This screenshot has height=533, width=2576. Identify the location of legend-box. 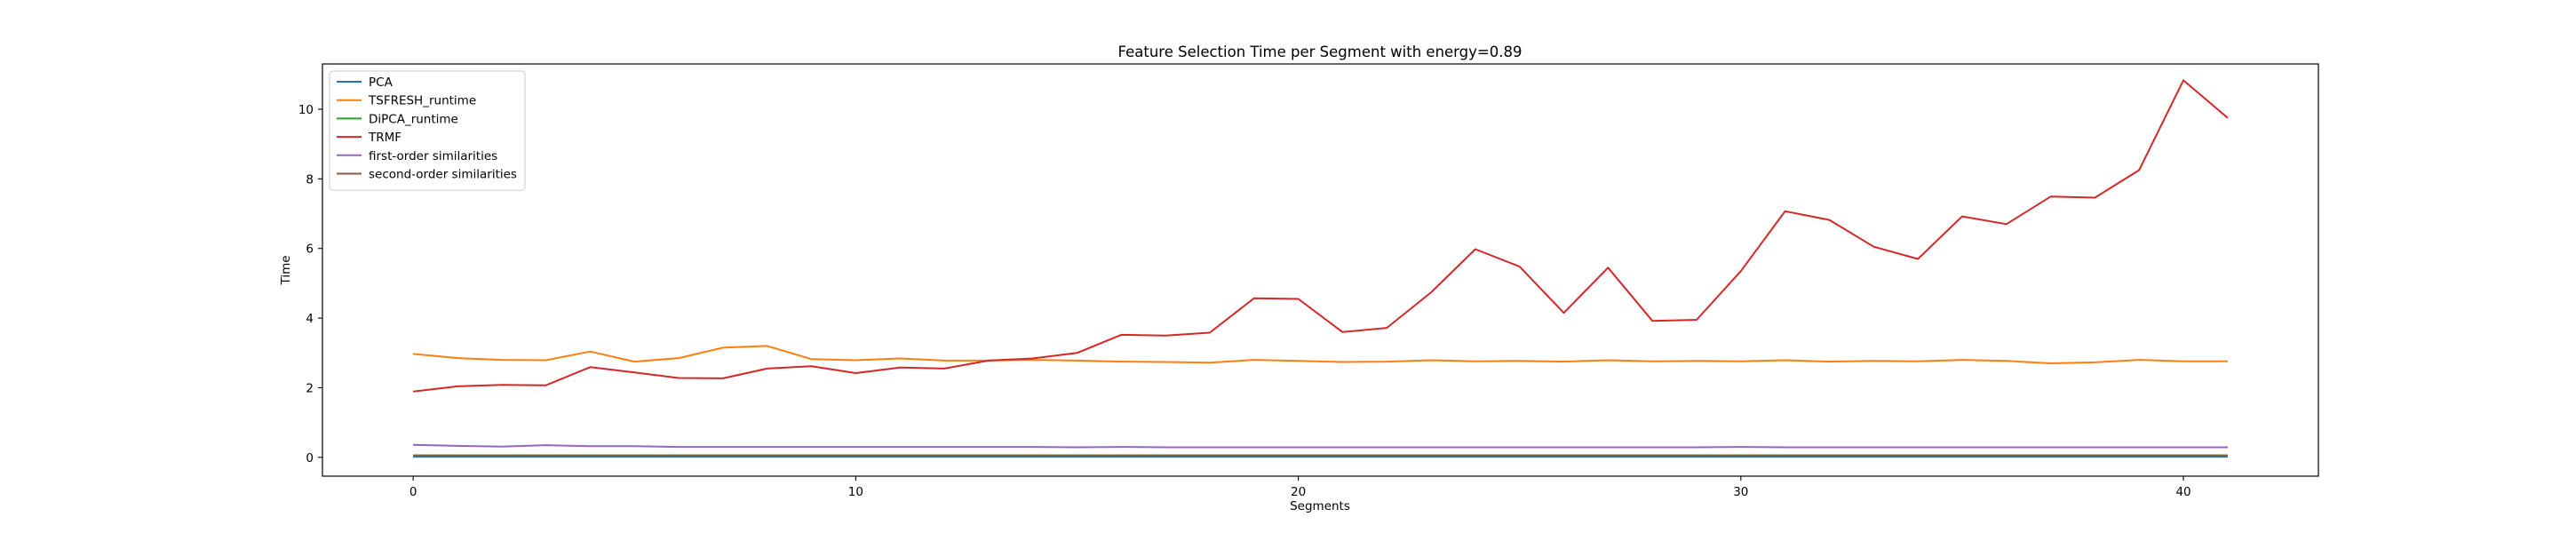
(427, 130).